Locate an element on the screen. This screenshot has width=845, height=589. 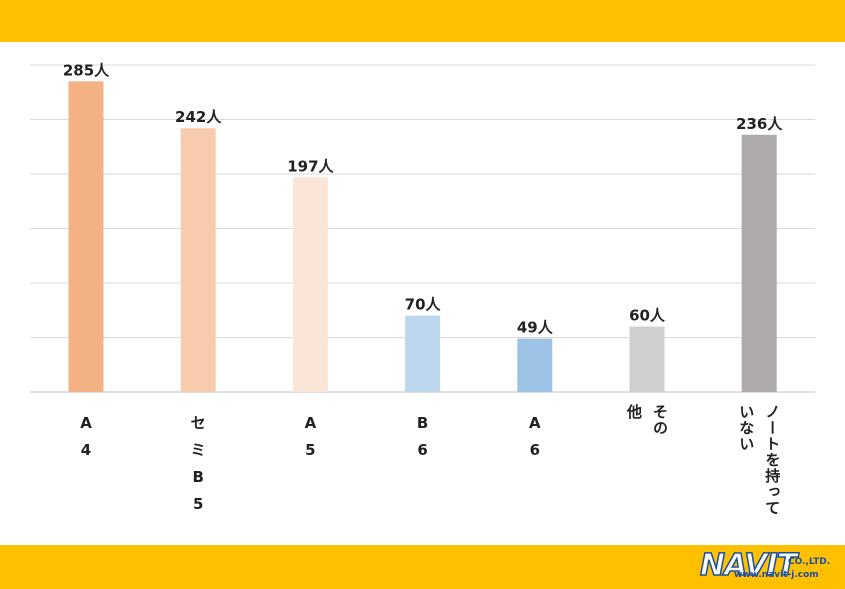
data-label-4: 70人 is located at coordinates (423, 305).